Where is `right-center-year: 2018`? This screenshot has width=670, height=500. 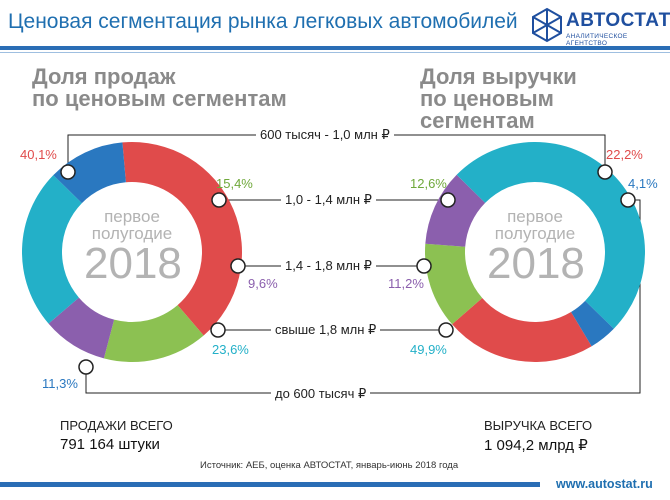 right-center-year: 2018 is located at coordinates (536, 263).